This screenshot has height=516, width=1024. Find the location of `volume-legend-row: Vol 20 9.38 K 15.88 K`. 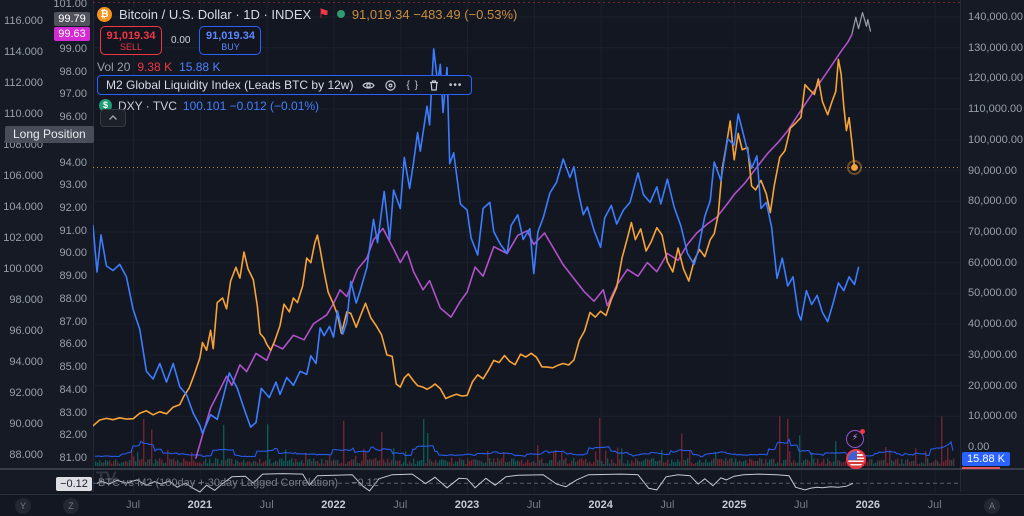

volume-legend-row: Vol 20 9.38 K 15.88 K is located at coordinates (158, 67).